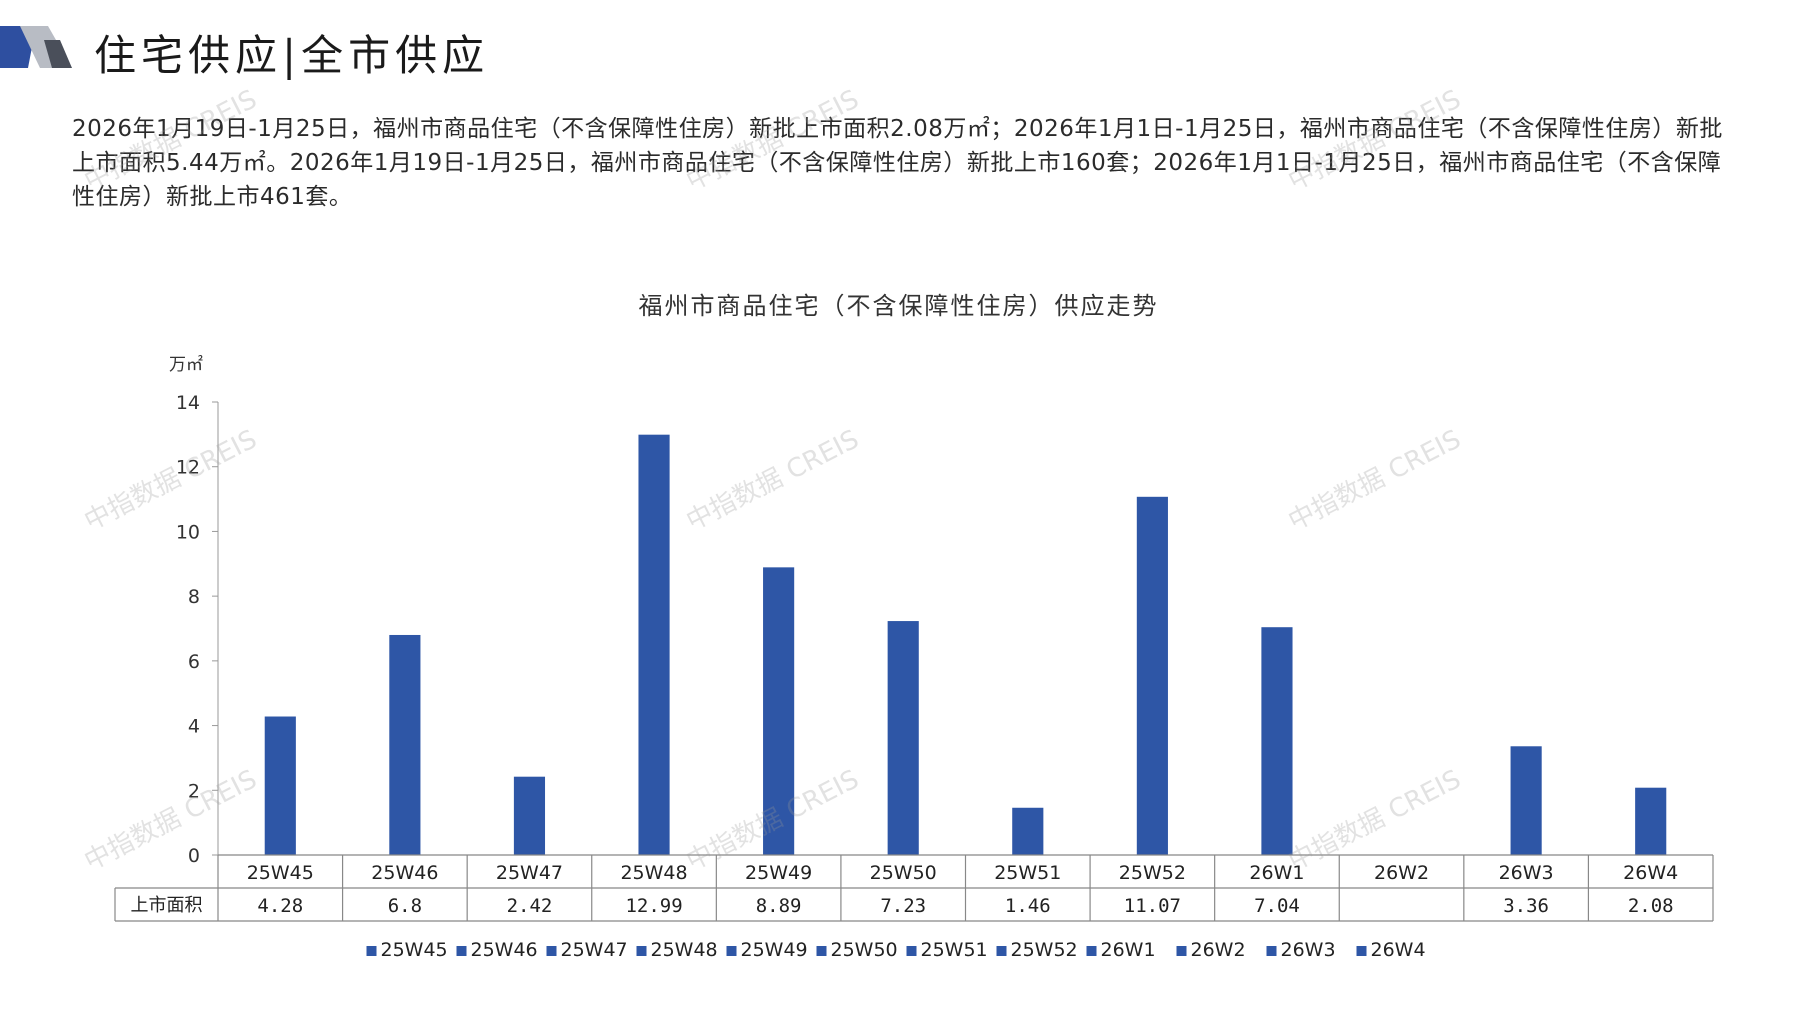 The image size is (1797, 1010). I want to click on table-value: 1.46, so click(1028, 906).